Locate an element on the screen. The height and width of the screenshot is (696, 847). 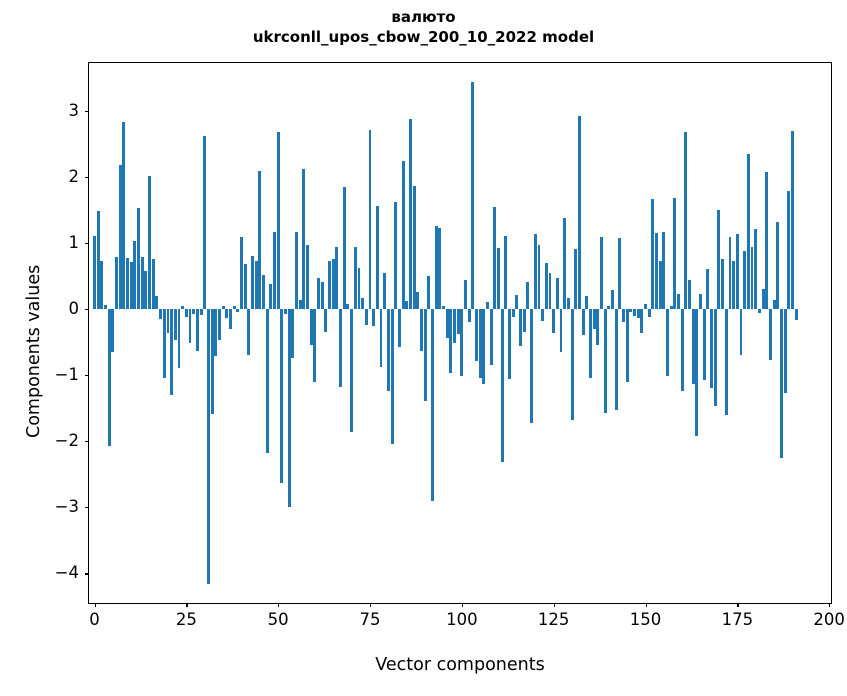
chart-title-line2: ukrconll_upos_cbow_200_10_2022 model is located at coordinates (423, 37).